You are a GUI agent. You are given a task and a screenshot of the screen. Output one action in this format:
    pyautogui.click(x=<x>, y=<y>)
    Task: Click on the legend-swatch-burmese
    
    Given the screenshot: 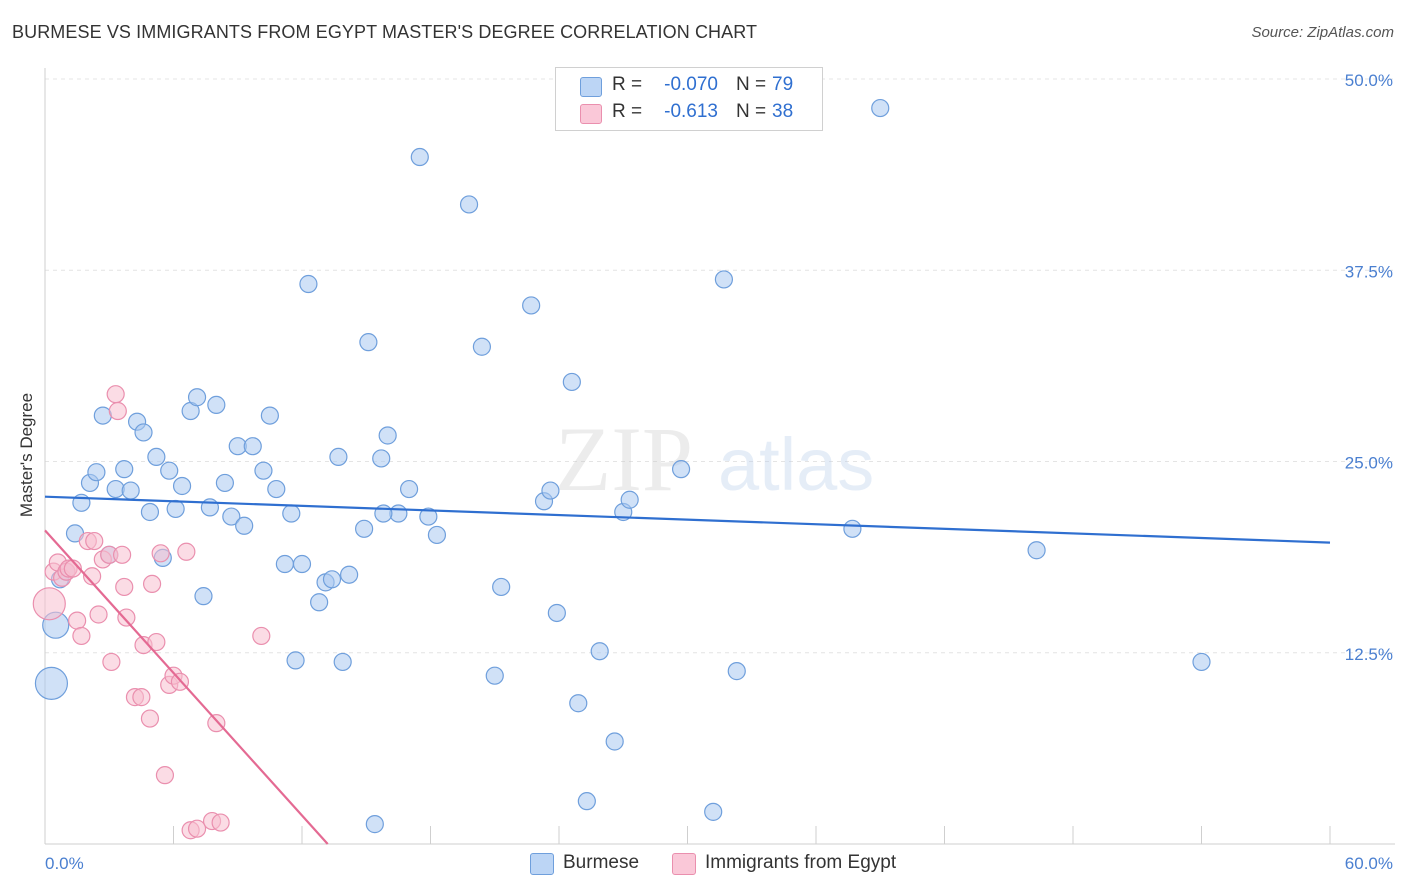 What is the action you would take?
    pyautogui.click(x=542, y=864)
    